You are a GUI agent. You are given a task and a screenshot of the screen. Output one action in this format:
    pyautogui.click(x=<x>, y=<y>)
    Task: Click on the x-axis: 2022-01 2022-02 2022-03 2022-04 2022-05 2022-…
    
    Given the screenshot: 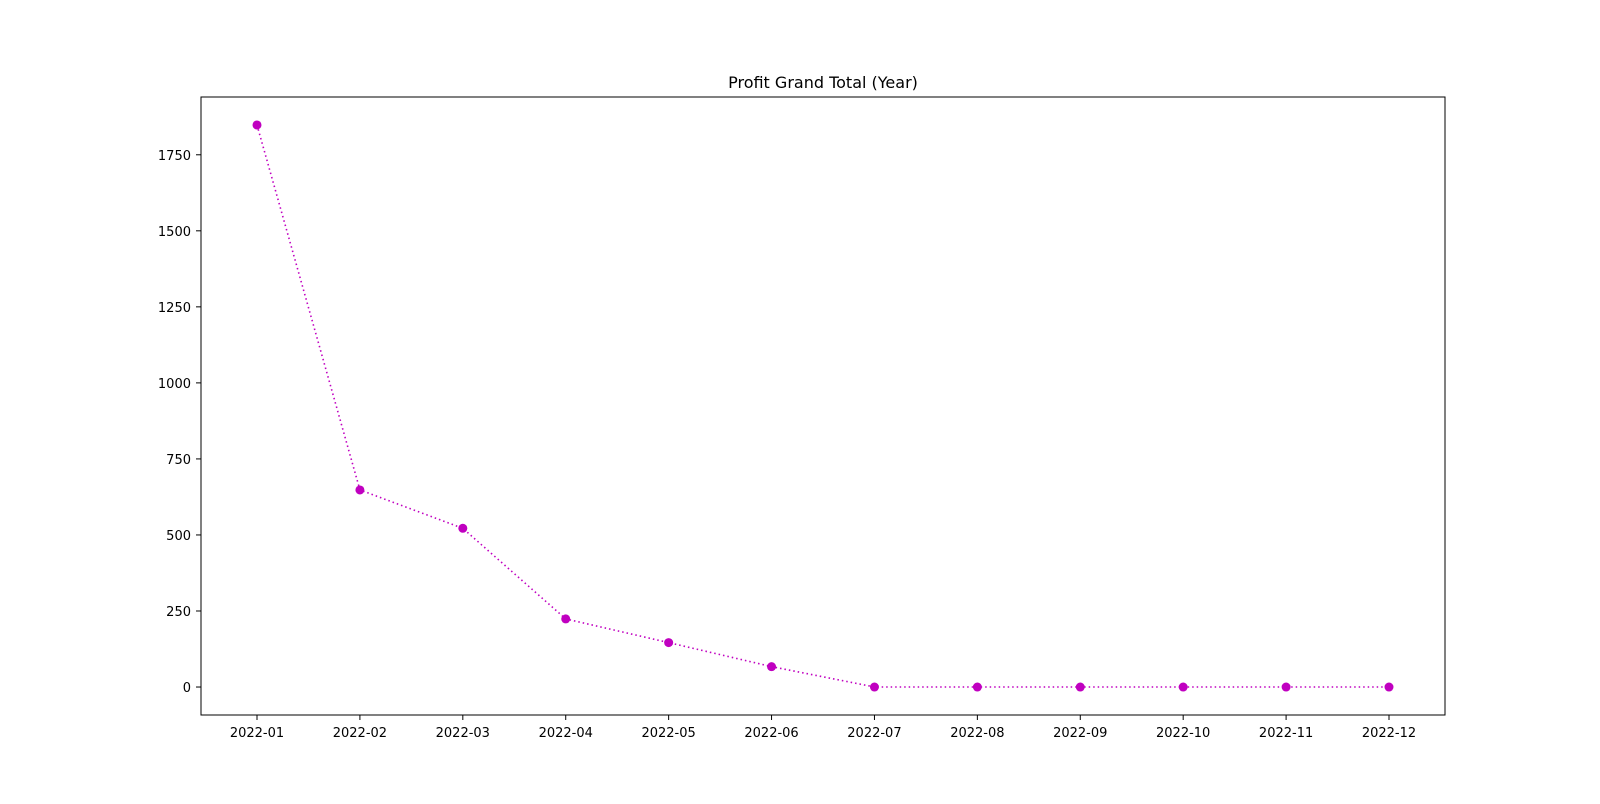 What is the action you would take?
    pyautogui.click(x=823, y=728)
    